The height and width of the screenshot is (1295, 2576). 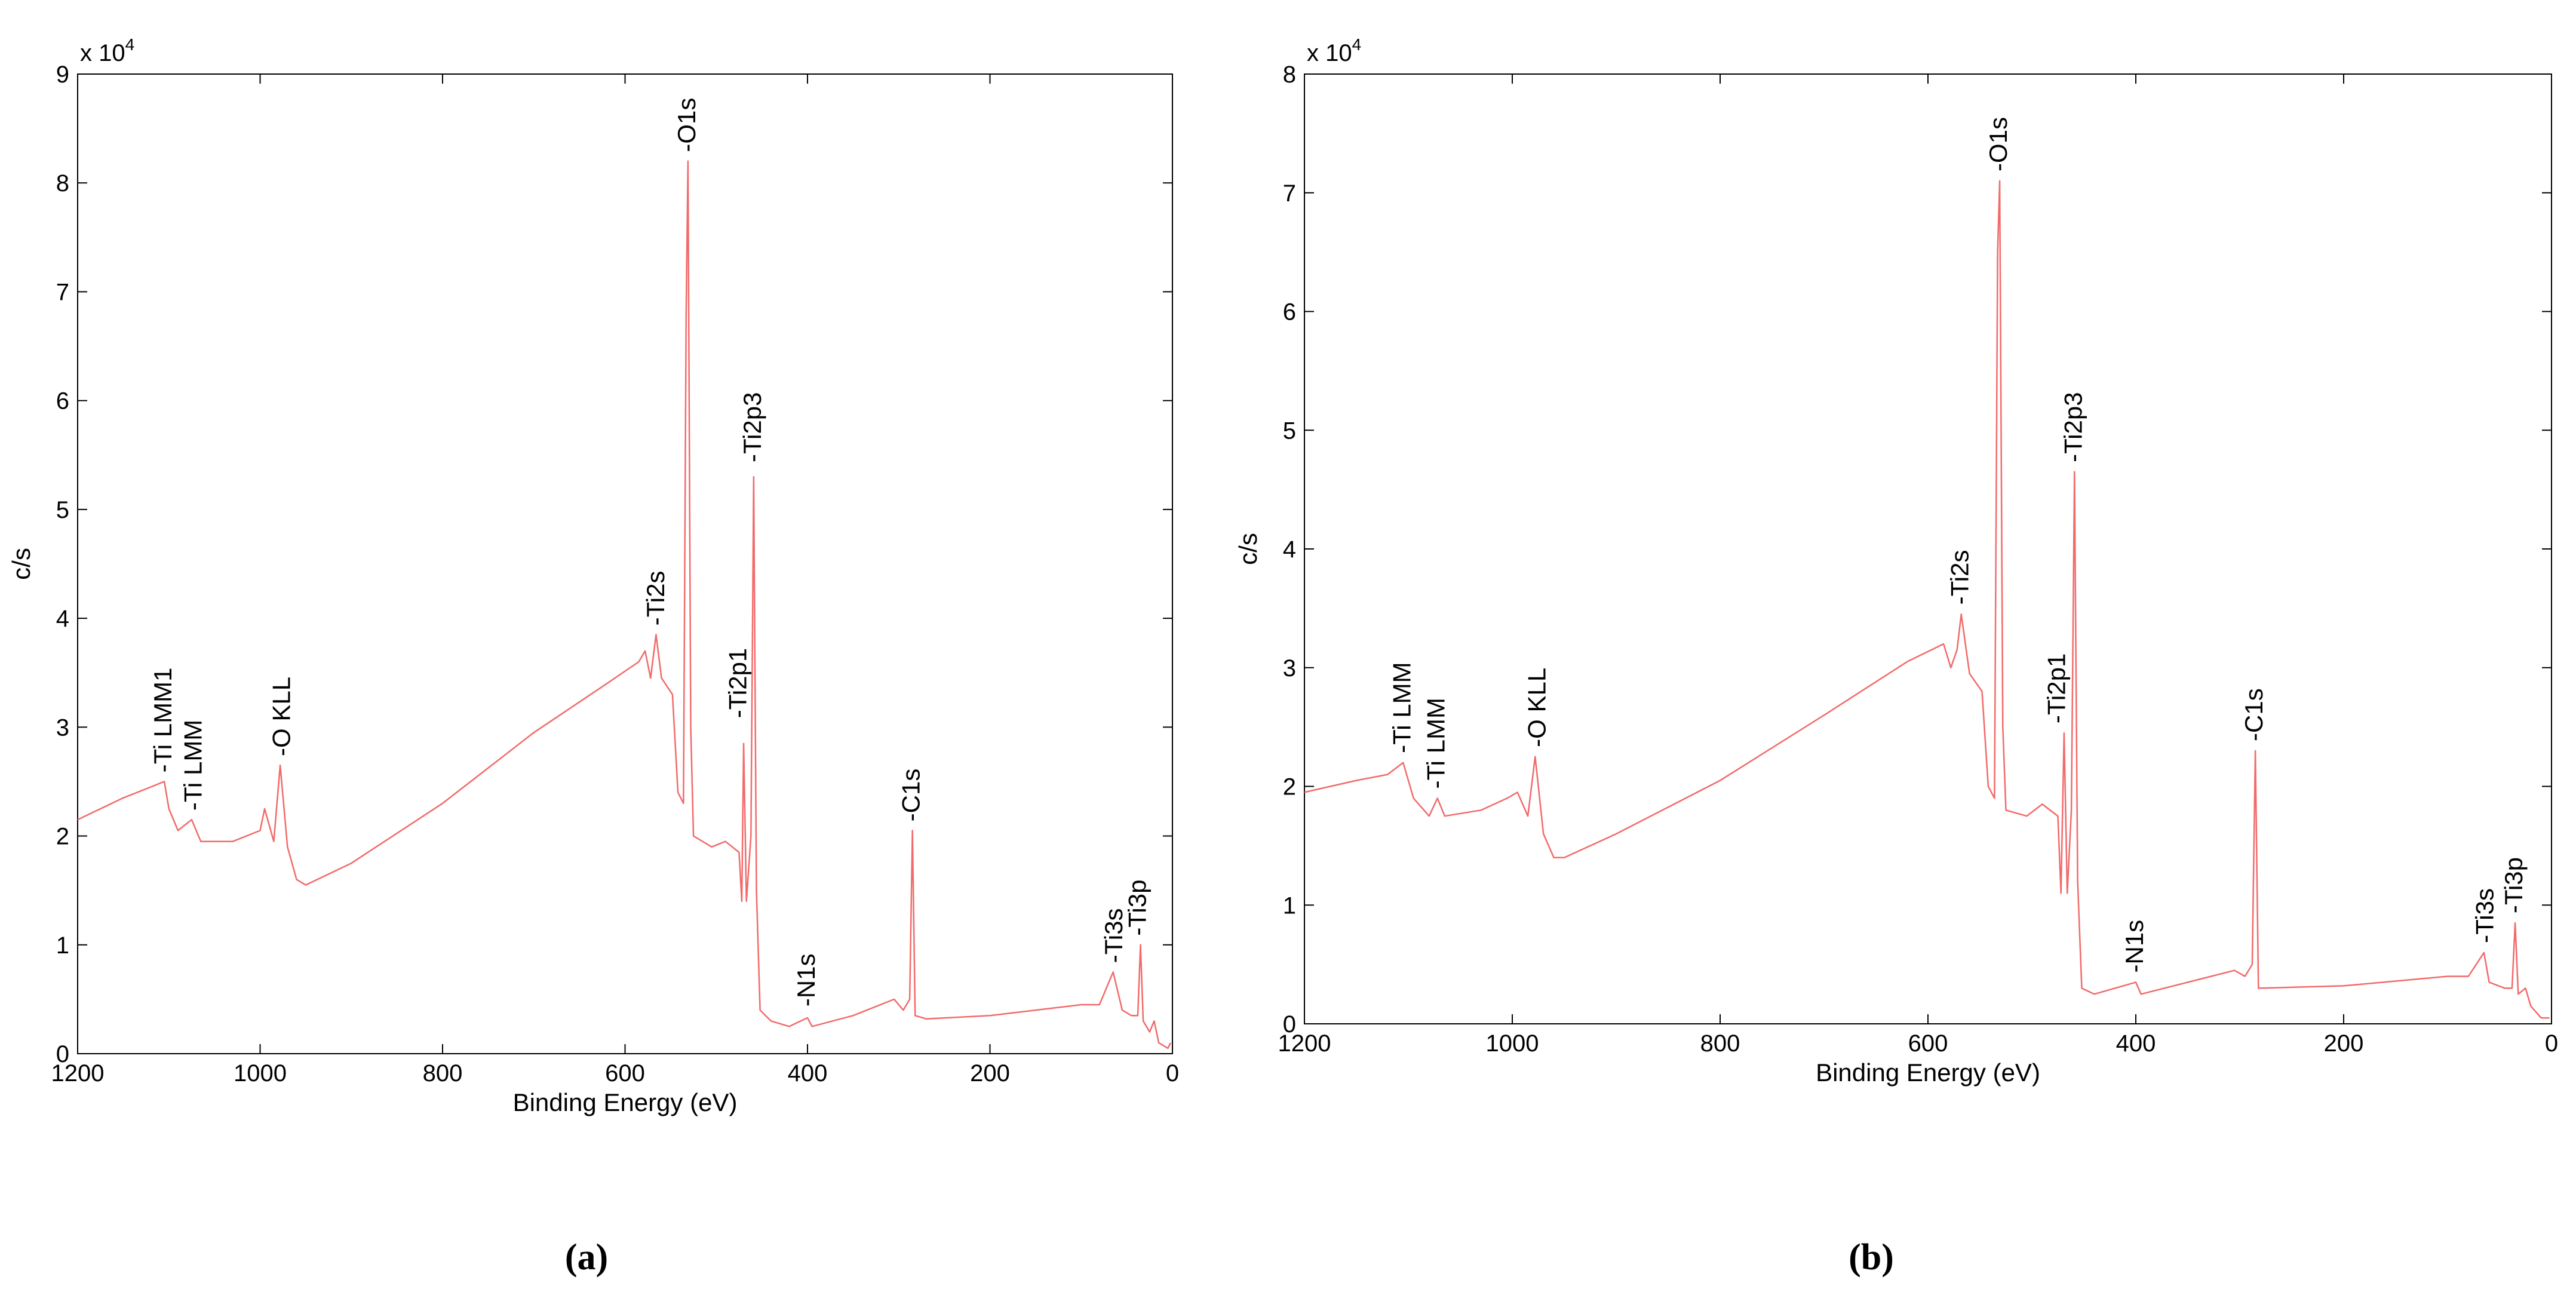 What do you see at coordinates (586, 1257) in the screenshot?
I see `panel-caption: (a)` at bounding box center [586, 1257].